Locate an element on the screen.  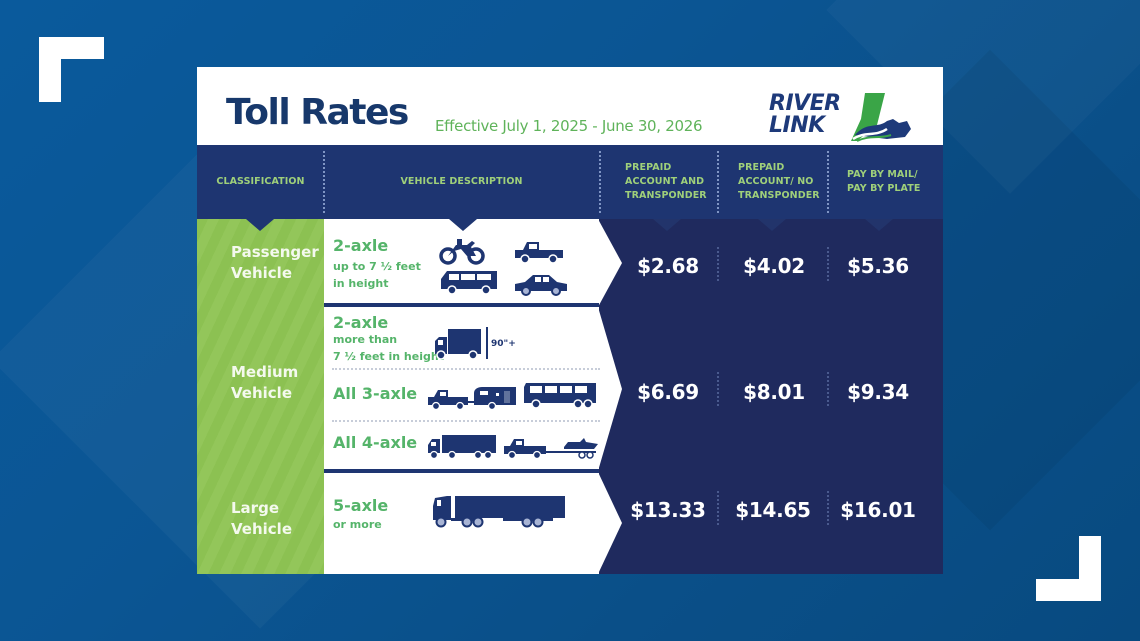
classification-large: Large Vehicle is located at coordinates (261, 518).